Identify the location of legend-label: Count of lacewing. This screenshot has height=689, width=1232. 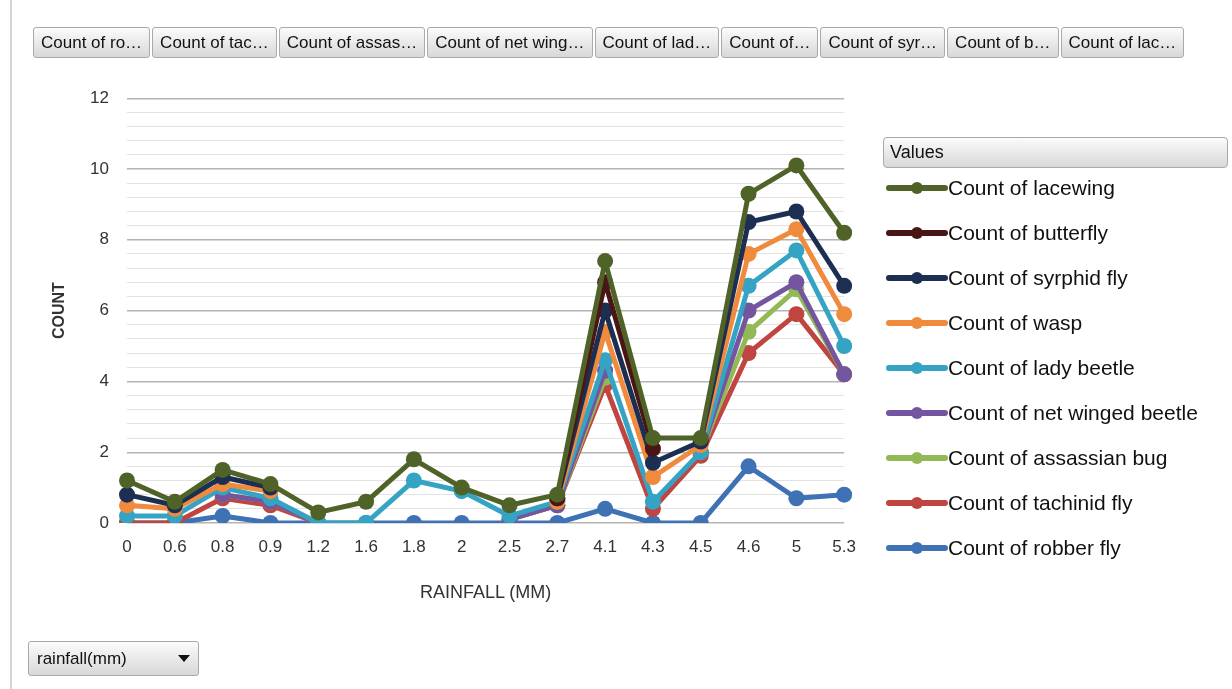
(1031, 187).